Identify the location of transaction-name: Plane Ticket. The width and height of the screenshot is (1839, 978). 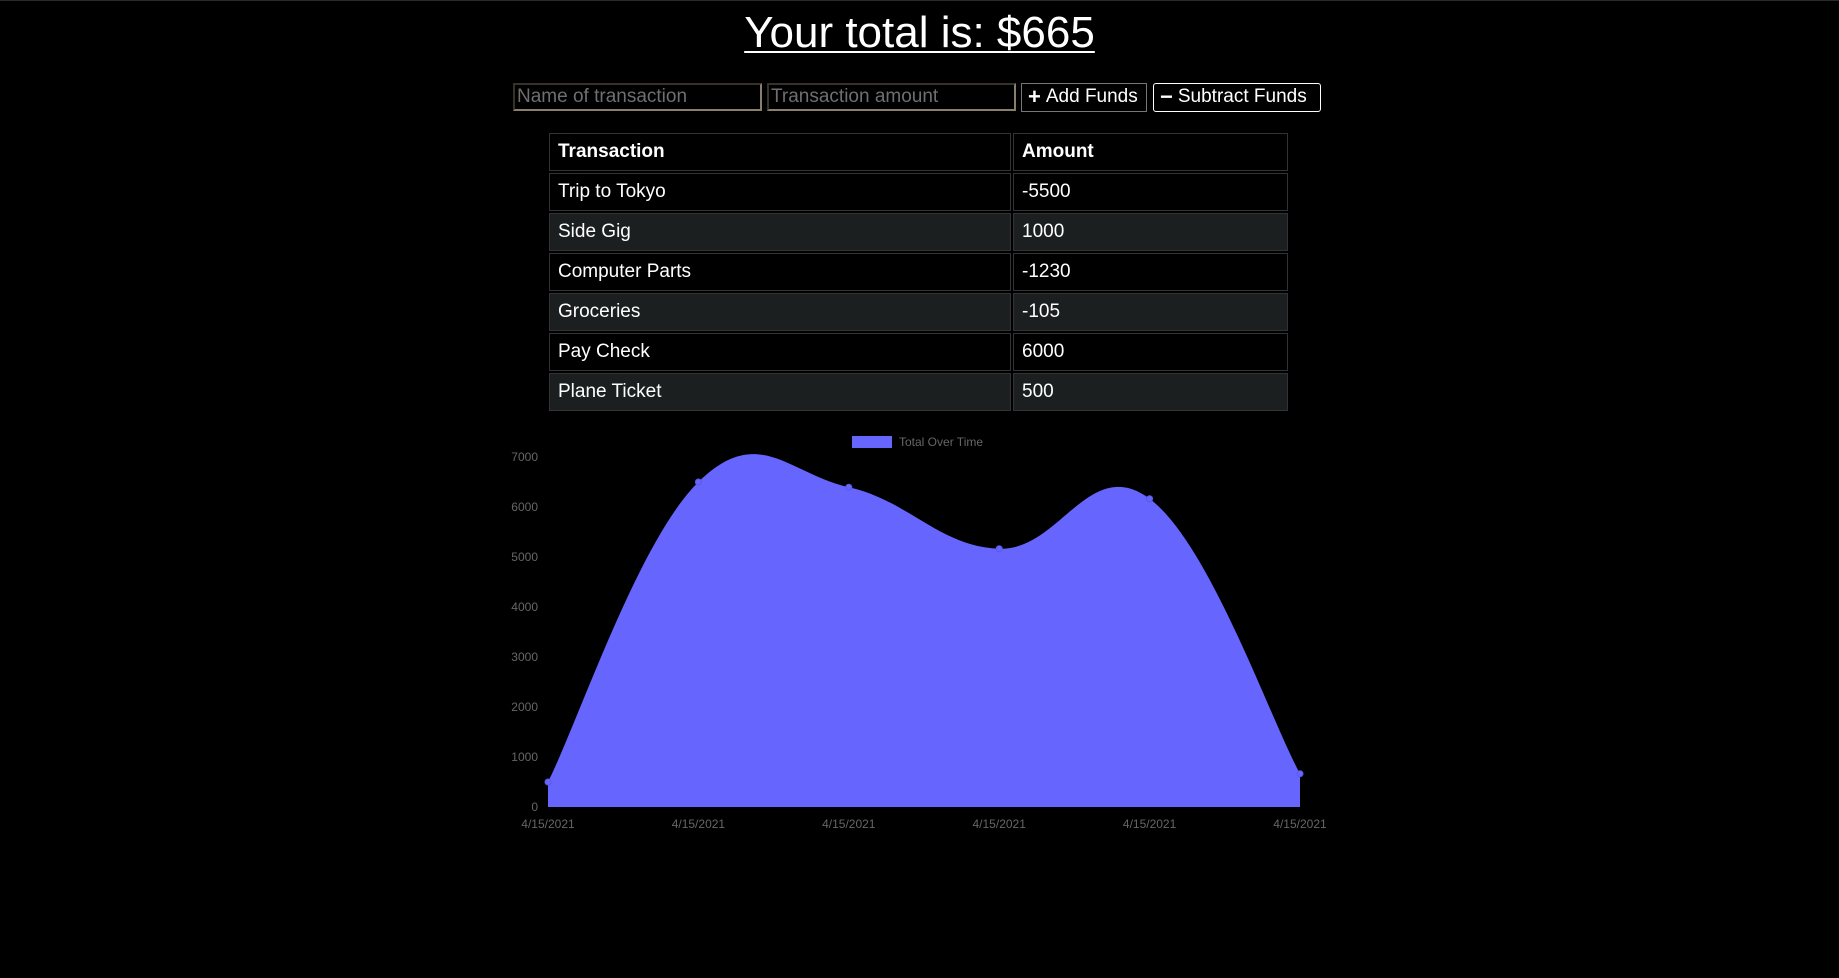
(780, 392).